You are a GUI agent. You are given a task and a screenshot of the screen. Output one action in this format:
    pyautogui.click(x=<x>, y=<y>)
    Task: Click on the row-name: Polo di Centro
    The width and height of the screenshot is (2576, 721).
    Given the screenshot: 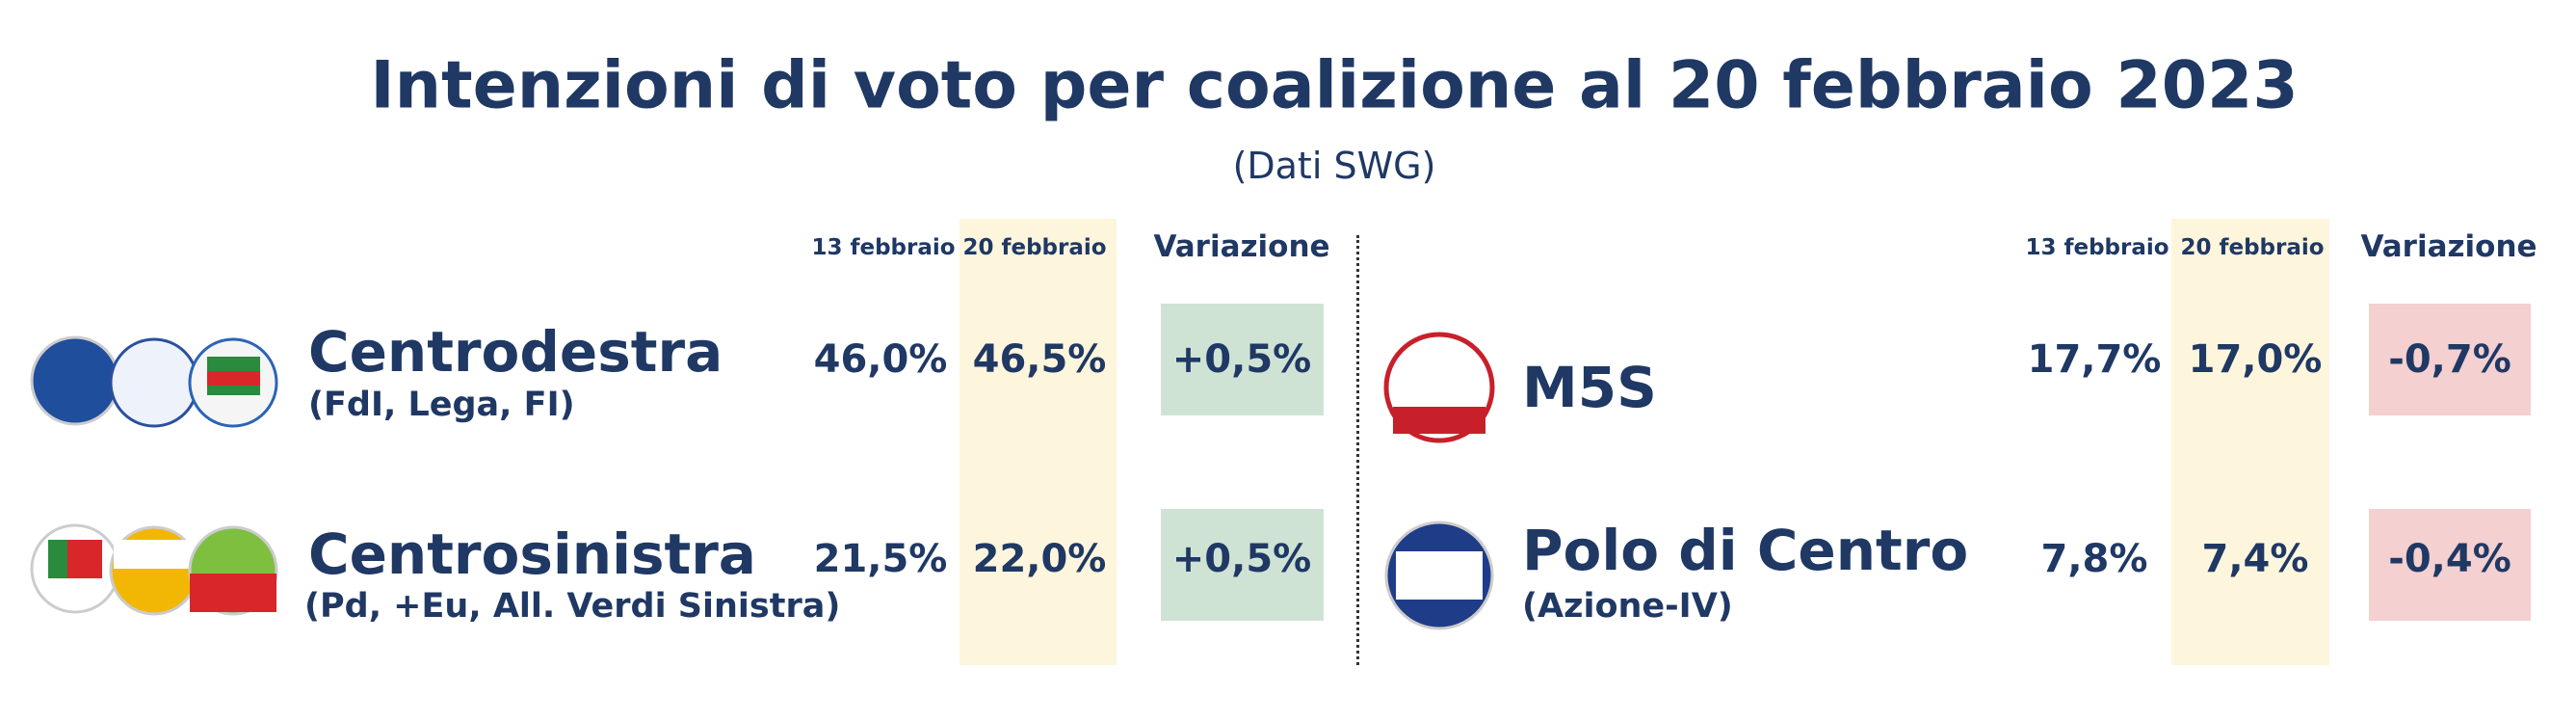 What is the action you would take?
    pyautogui.click(x=1746, y=550)
    